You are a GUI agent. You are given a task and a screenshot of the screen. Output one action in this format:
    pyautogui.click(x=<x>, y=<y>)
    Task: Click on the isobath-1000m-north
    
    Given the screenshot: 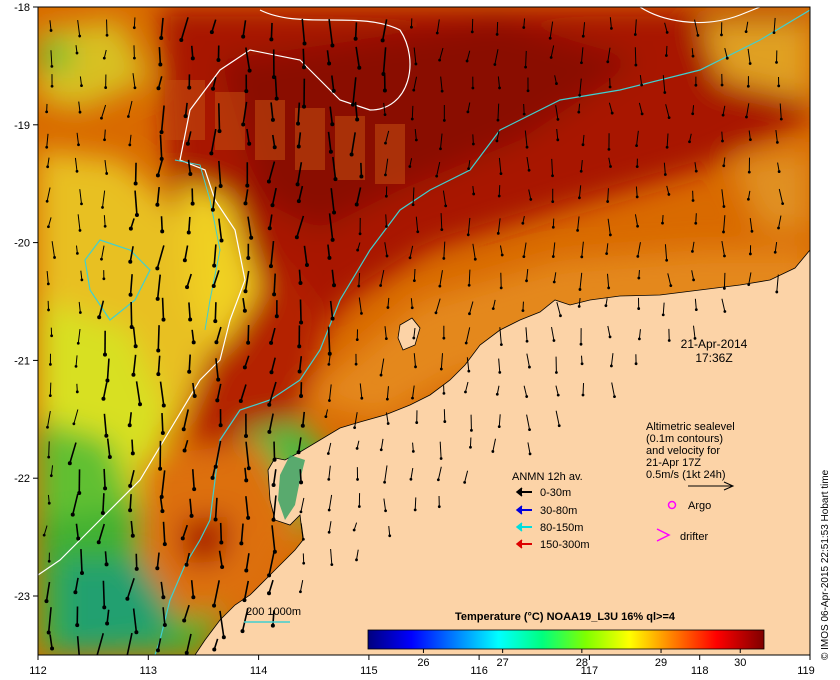 What is the action you would take?
    pyautogui.click(x=700, y=15)
    